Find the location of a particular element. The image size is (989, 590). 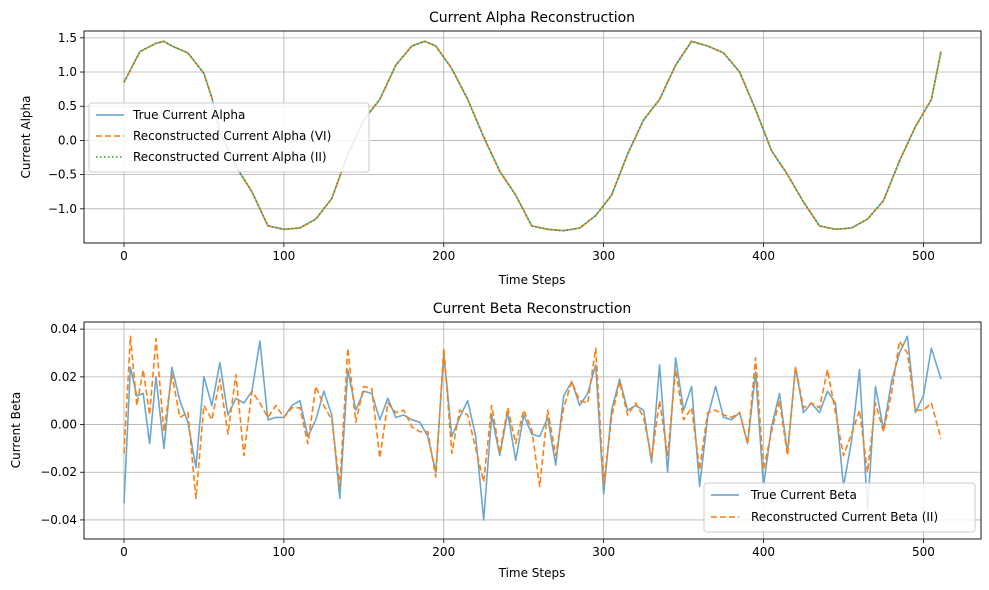

alpha-x-axis-label: Time Steps is located at coordinates (532, 280).